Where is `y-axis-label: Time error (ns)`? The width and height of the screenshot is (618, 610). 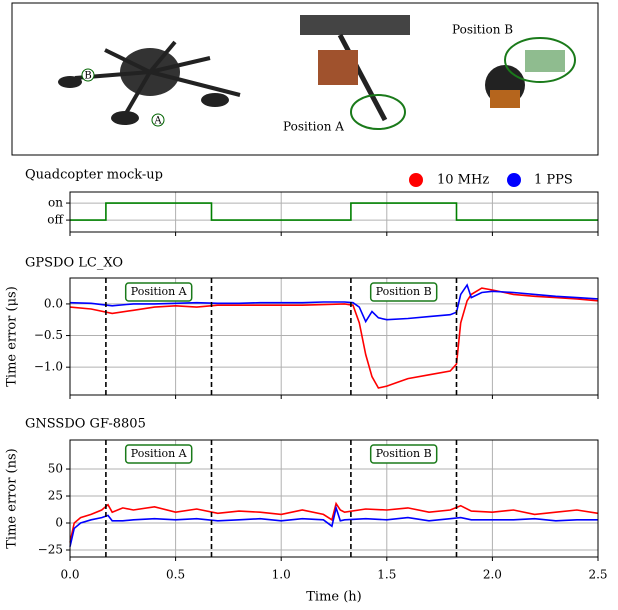
y-axis-label: Time error (ns) is located at coordinates (12, 498).